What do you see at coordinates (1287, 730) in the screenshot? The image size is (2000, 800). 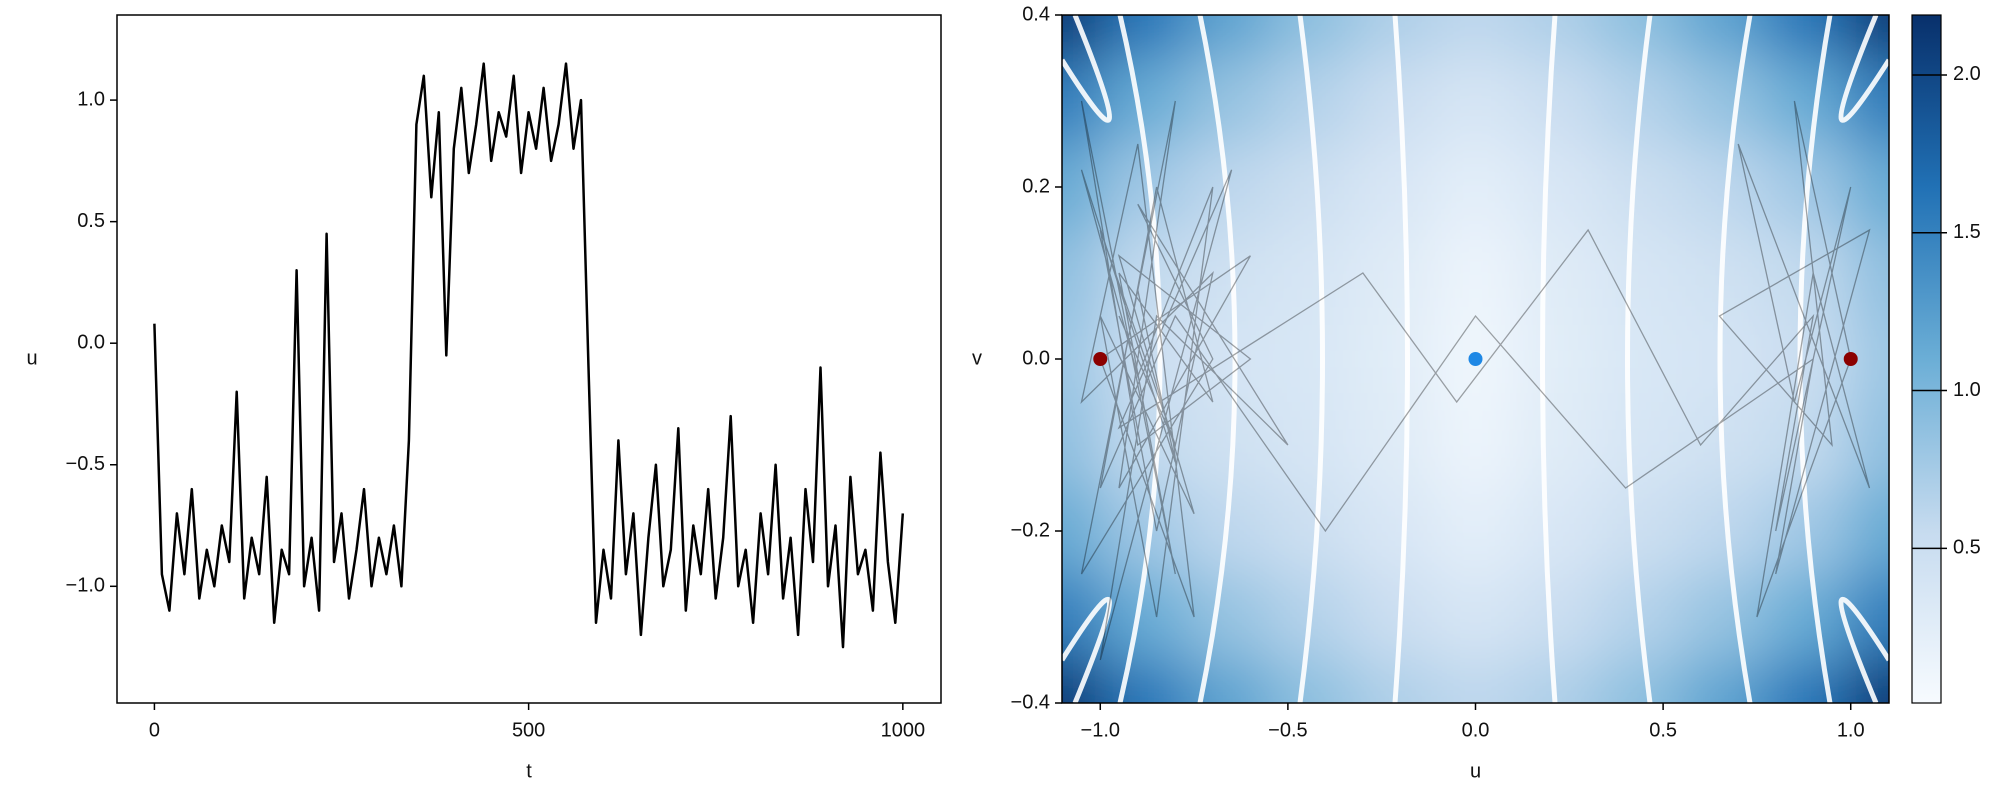 I see `x-tick-label: −0.5` at bounding box center [1287, 730].